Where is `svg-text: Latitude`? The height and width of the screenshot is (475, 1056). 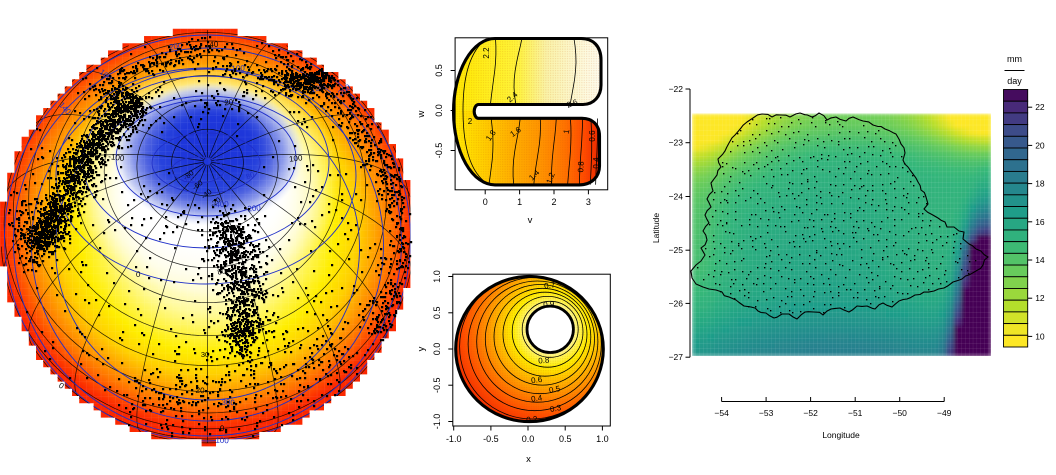
svg-text: Latitude is located at coordinates (656, 228).